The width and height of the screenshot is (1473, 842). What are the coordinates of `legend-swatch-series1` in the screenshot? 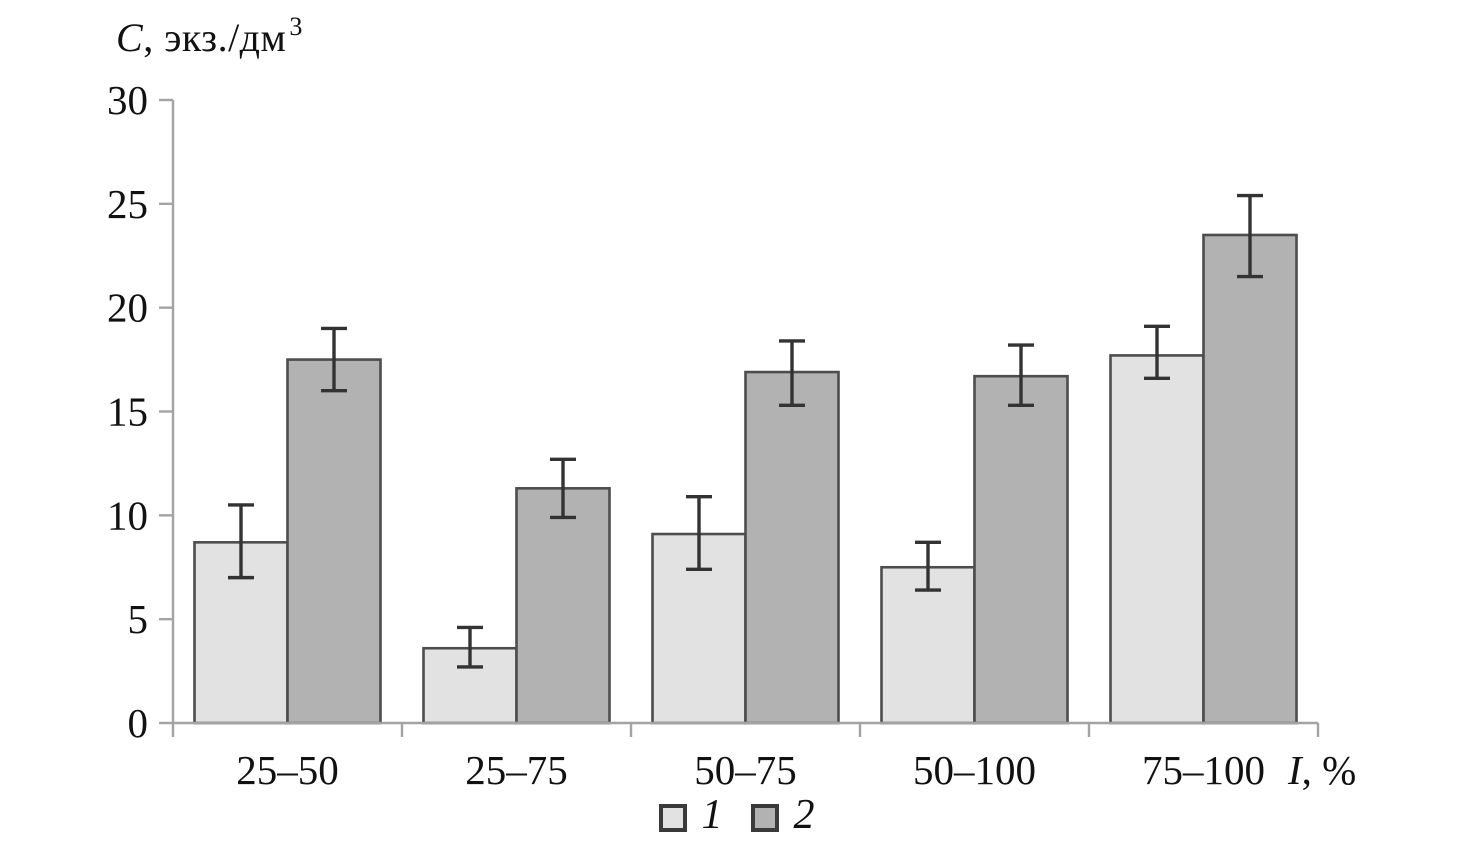 It's located at (672, 818).